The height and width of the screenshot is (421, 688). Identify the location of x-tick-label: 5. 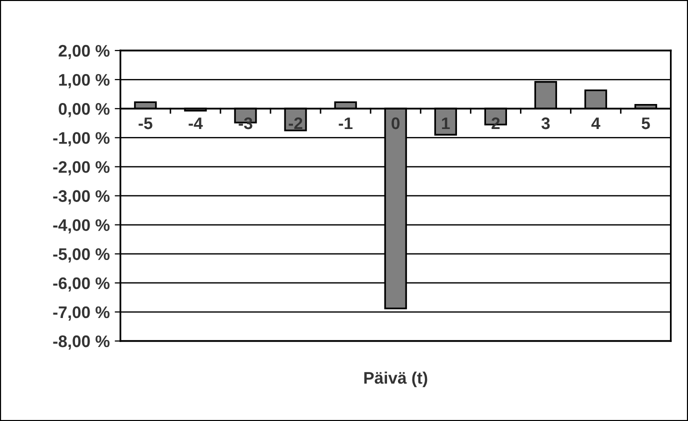
(646, 124).